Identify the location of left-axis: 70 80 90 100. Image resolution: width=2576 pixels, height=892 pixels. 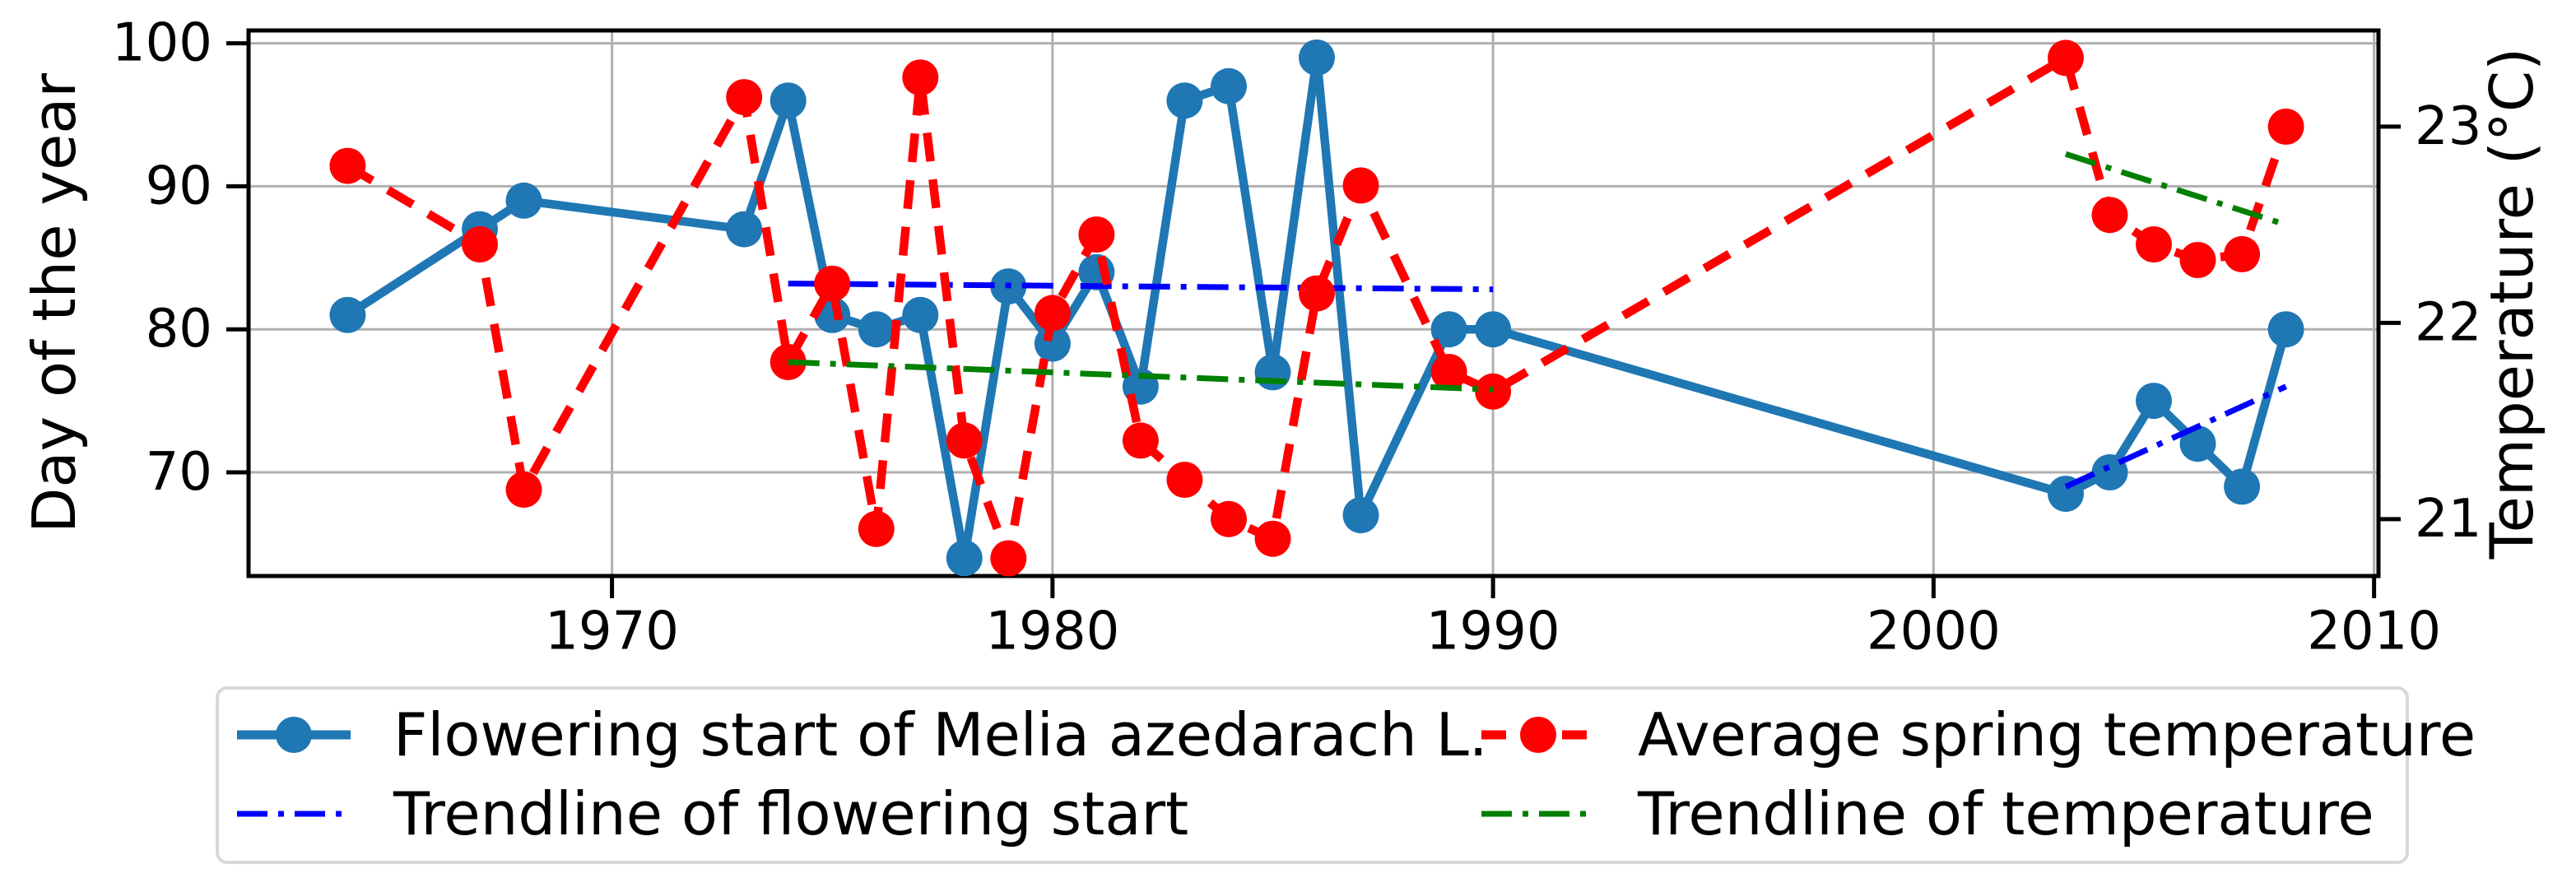
(180, 258).